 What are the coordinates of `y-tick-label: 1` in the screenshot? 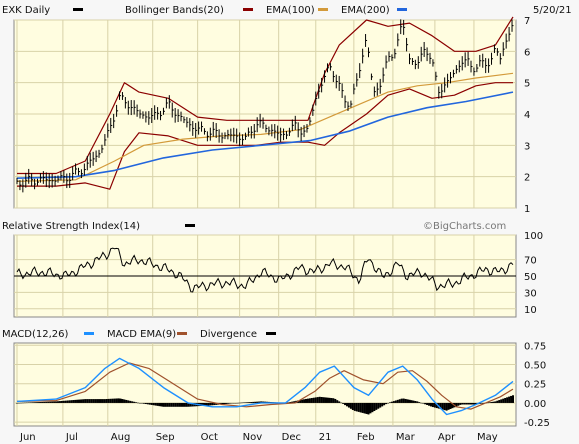 It's located at (527, 209).